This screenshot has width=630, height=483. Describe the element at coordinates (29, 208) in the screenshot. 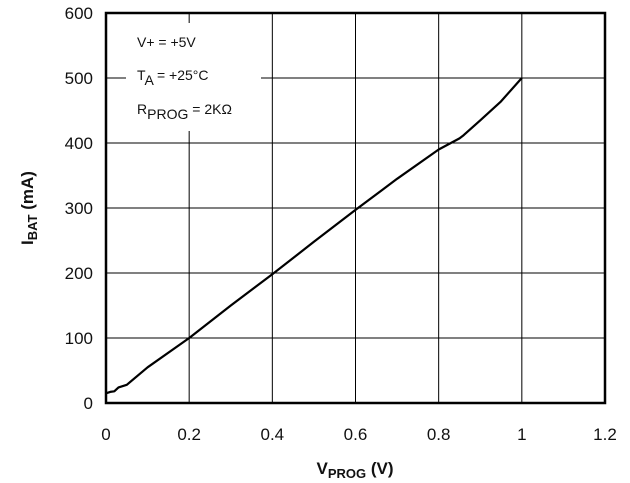

I see `y-axis-title: IBAT (mA)` at that location.